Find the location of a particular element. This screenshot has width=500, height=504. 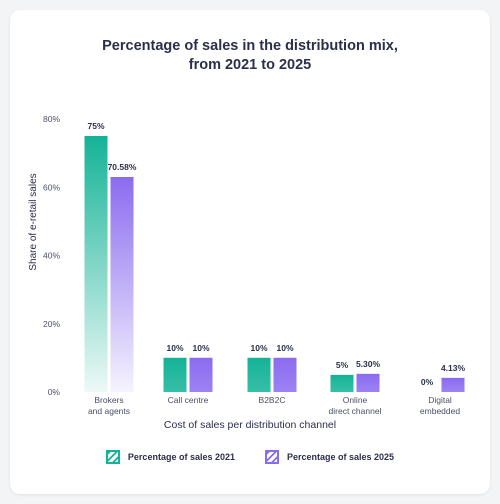

value-label-series-2-3: 10% is located at coordinates (284, 348).